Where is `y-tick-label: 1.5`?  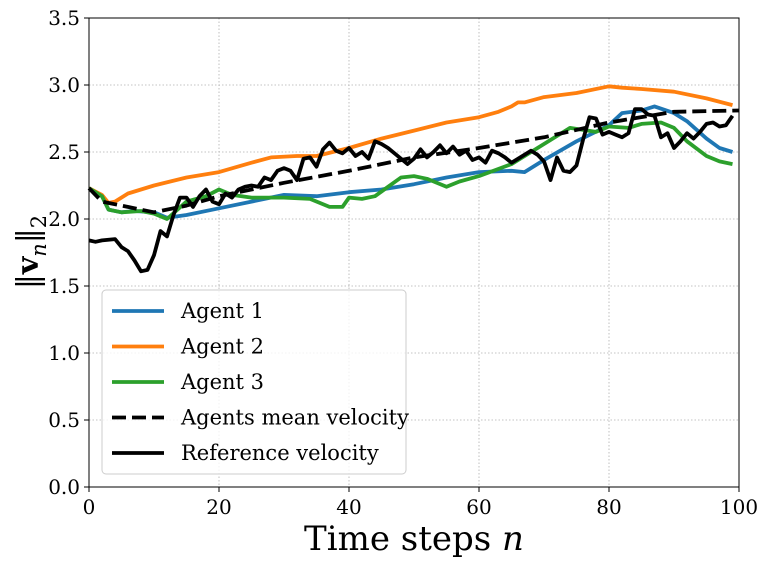
y-tick-label: 1.5 is located at coordinates (64, 286).